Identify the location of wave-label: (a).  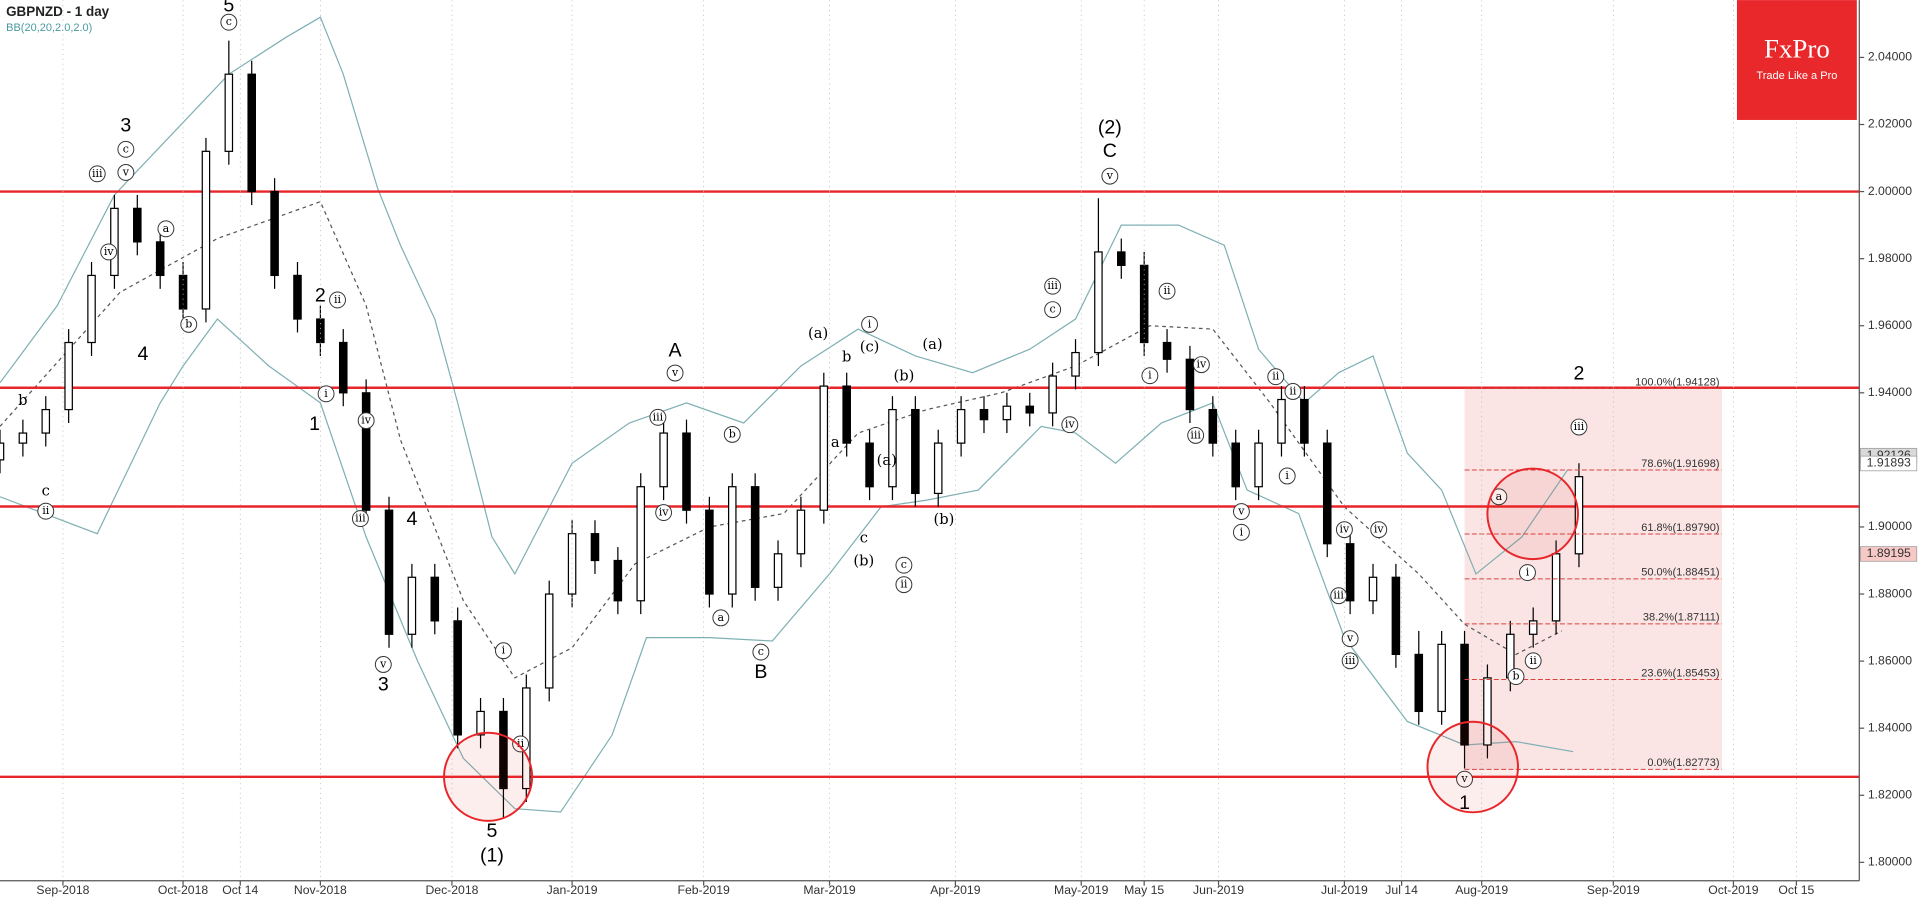
(887, 460).